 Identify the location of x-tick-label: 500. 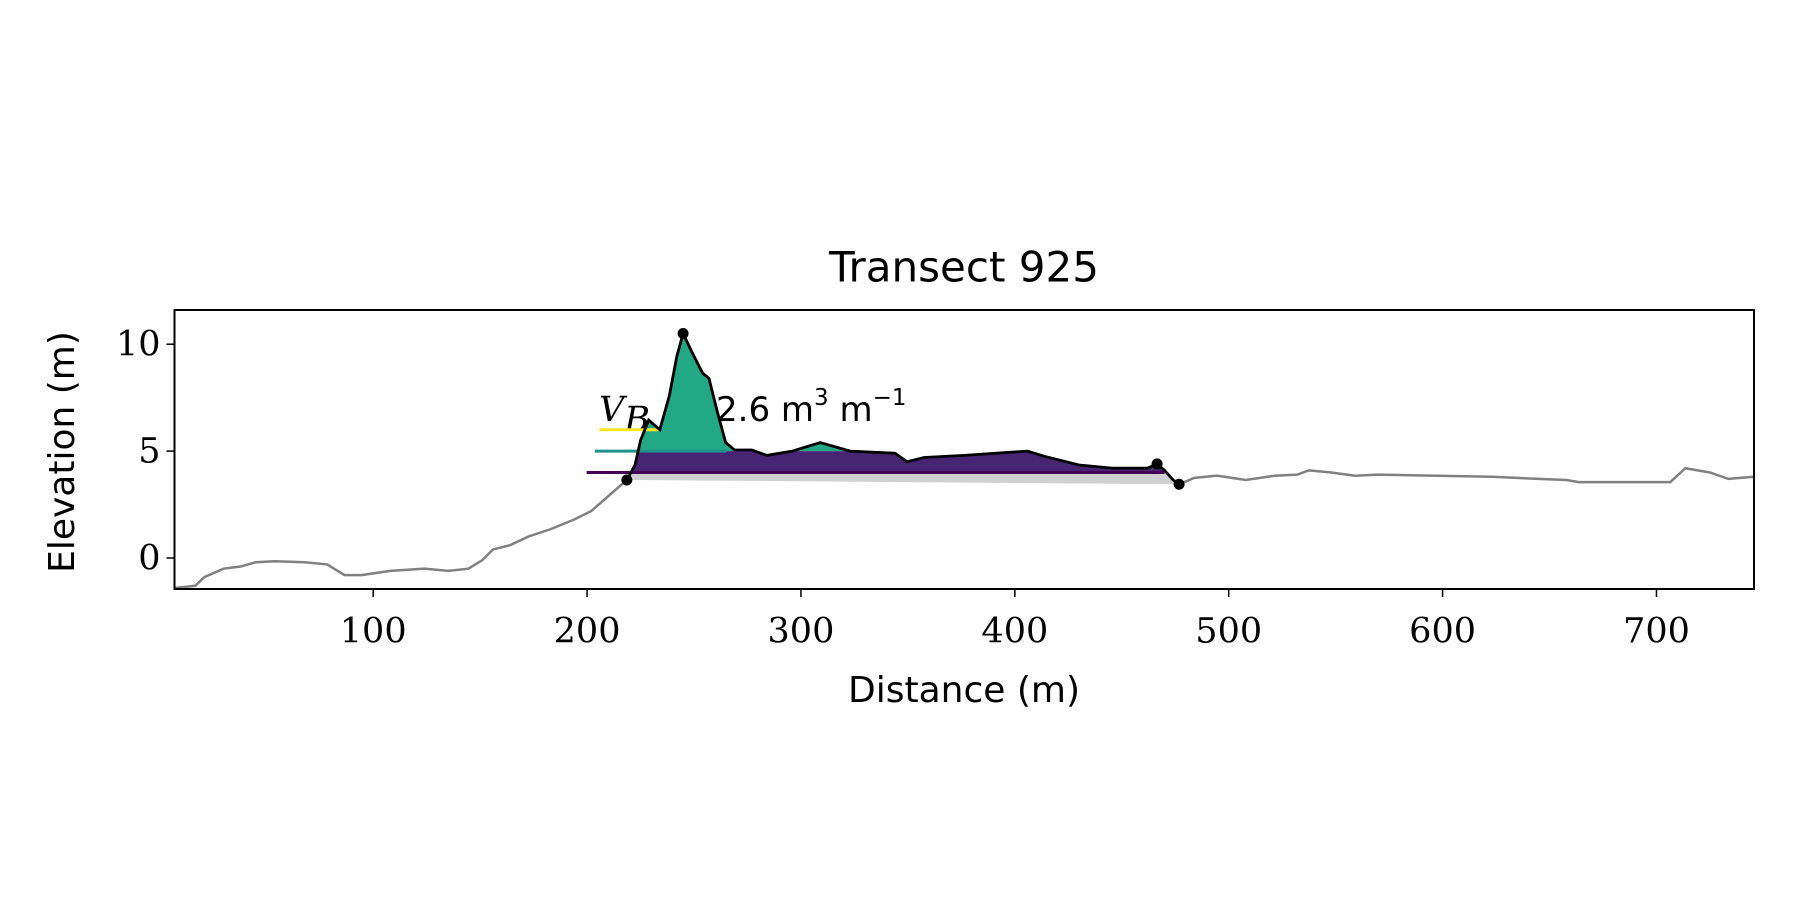
(1228, 632).